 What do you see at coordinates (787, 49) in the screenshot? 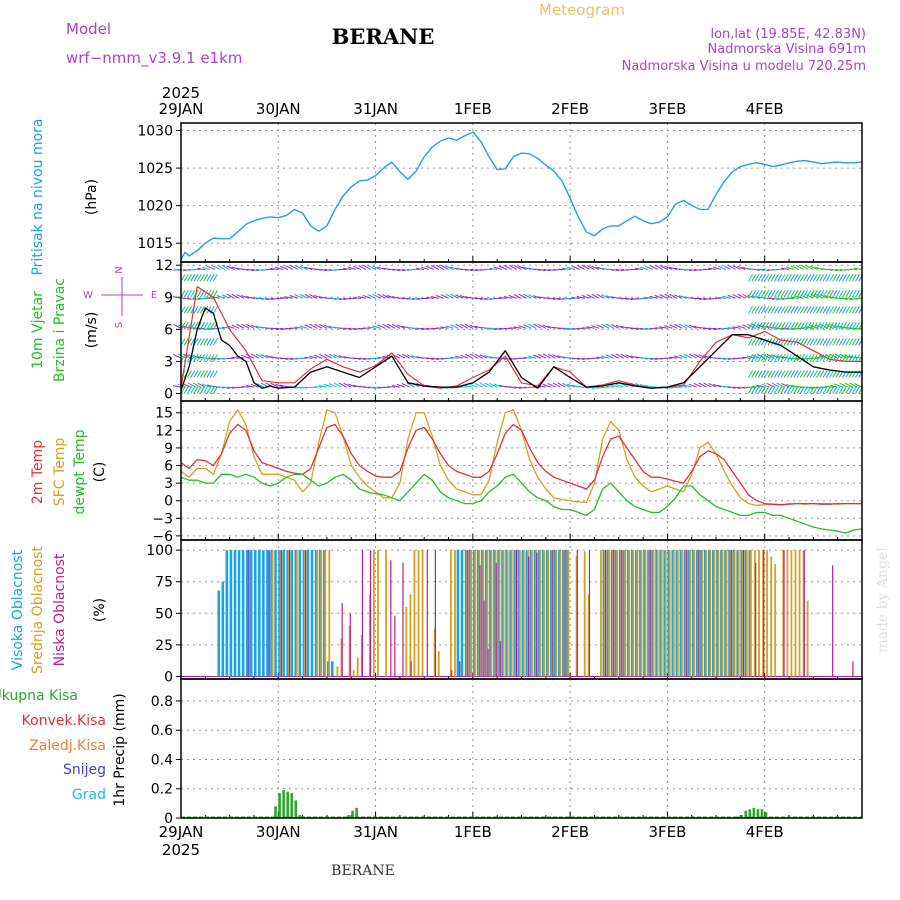
I see `altitude-text: Nadmorska Visina 691m` at bounding box center [787, 49].